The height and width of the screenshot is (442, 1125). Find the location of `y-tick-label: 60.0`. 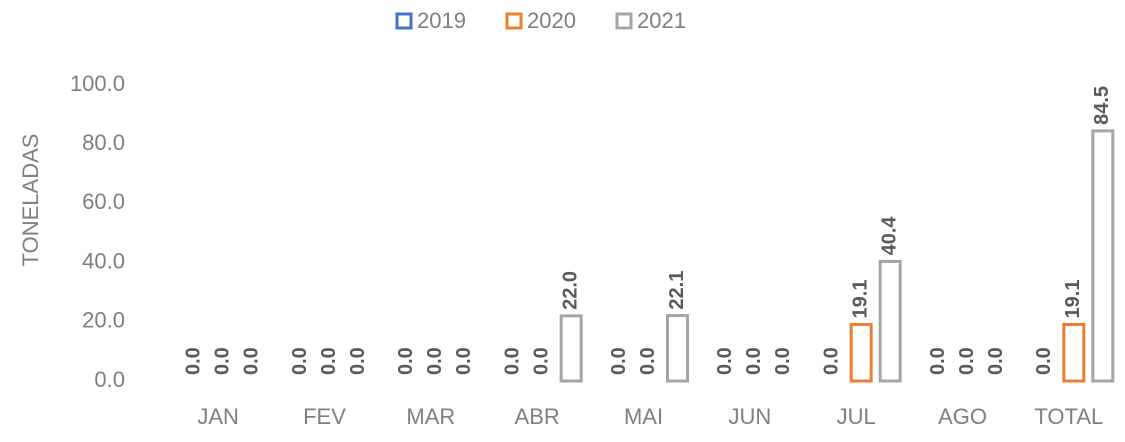

y-tick-label: 60.0 is located at coordinates (103, 201).